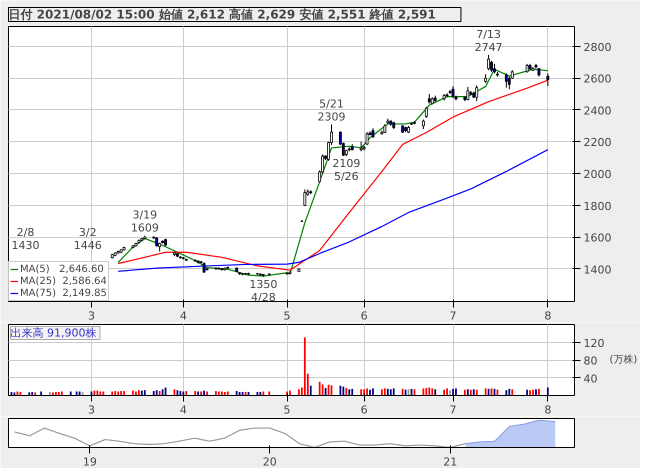 Image resolution: width=653 pixels, height=470 pixels. Describe the element at coordinates (332, 110) in the screenshot. I see `annotation: 5/21 2309` at that location.